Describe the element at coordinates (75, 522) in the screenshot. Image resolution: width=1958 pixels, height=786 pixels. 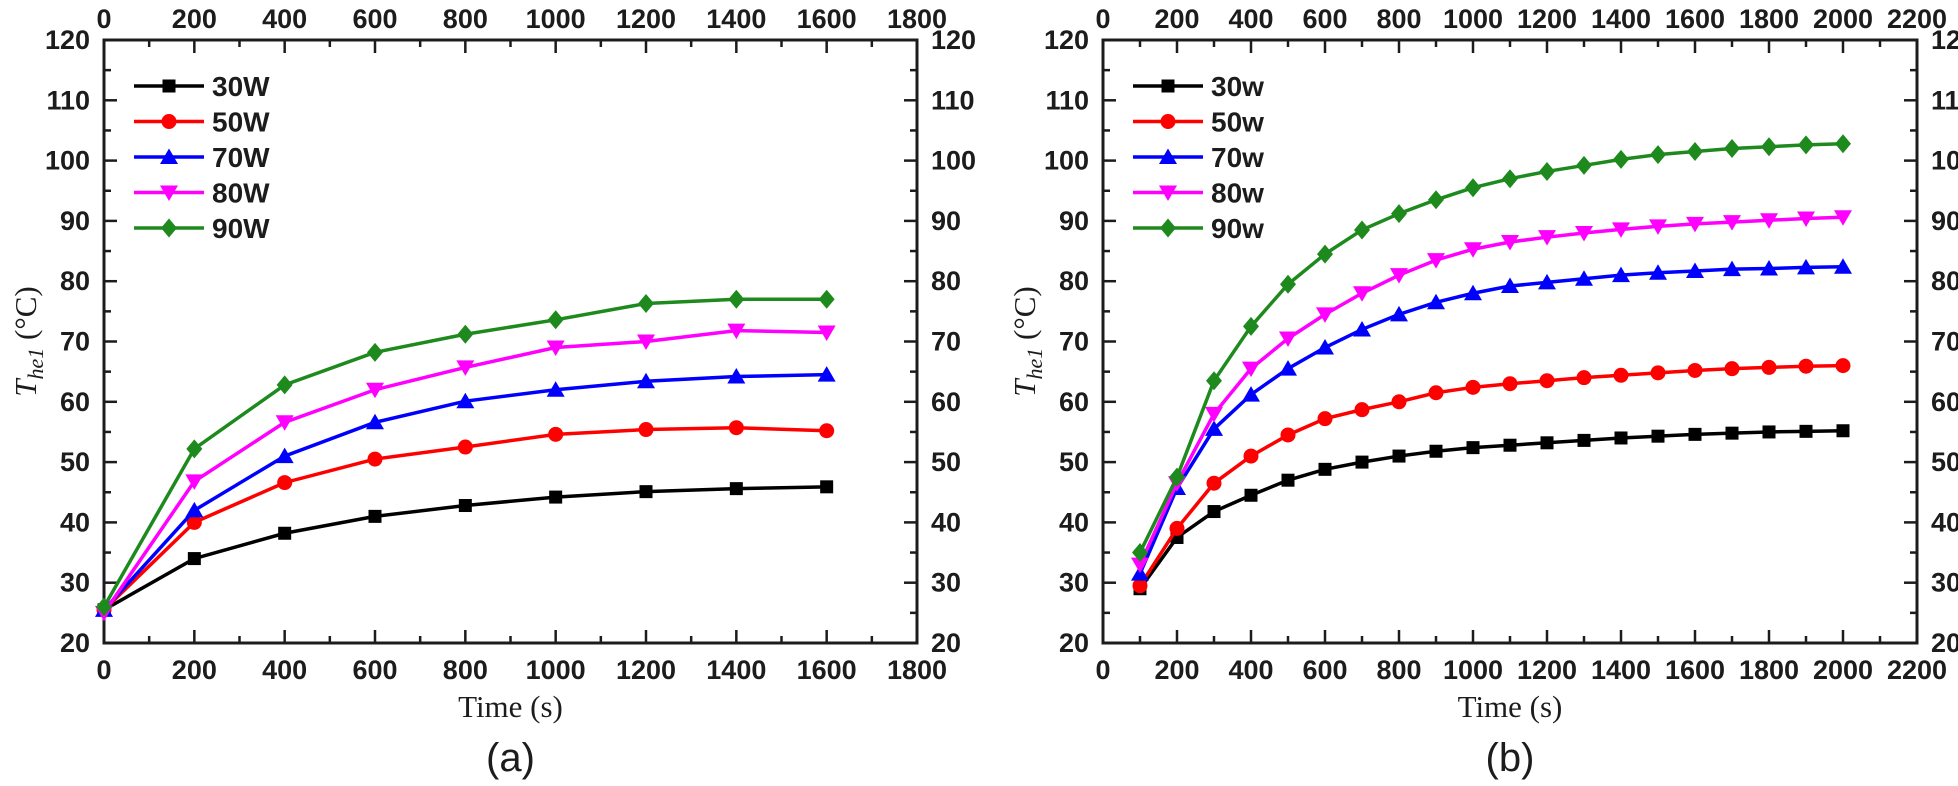
I see `y-tick-label: 40` at that location.